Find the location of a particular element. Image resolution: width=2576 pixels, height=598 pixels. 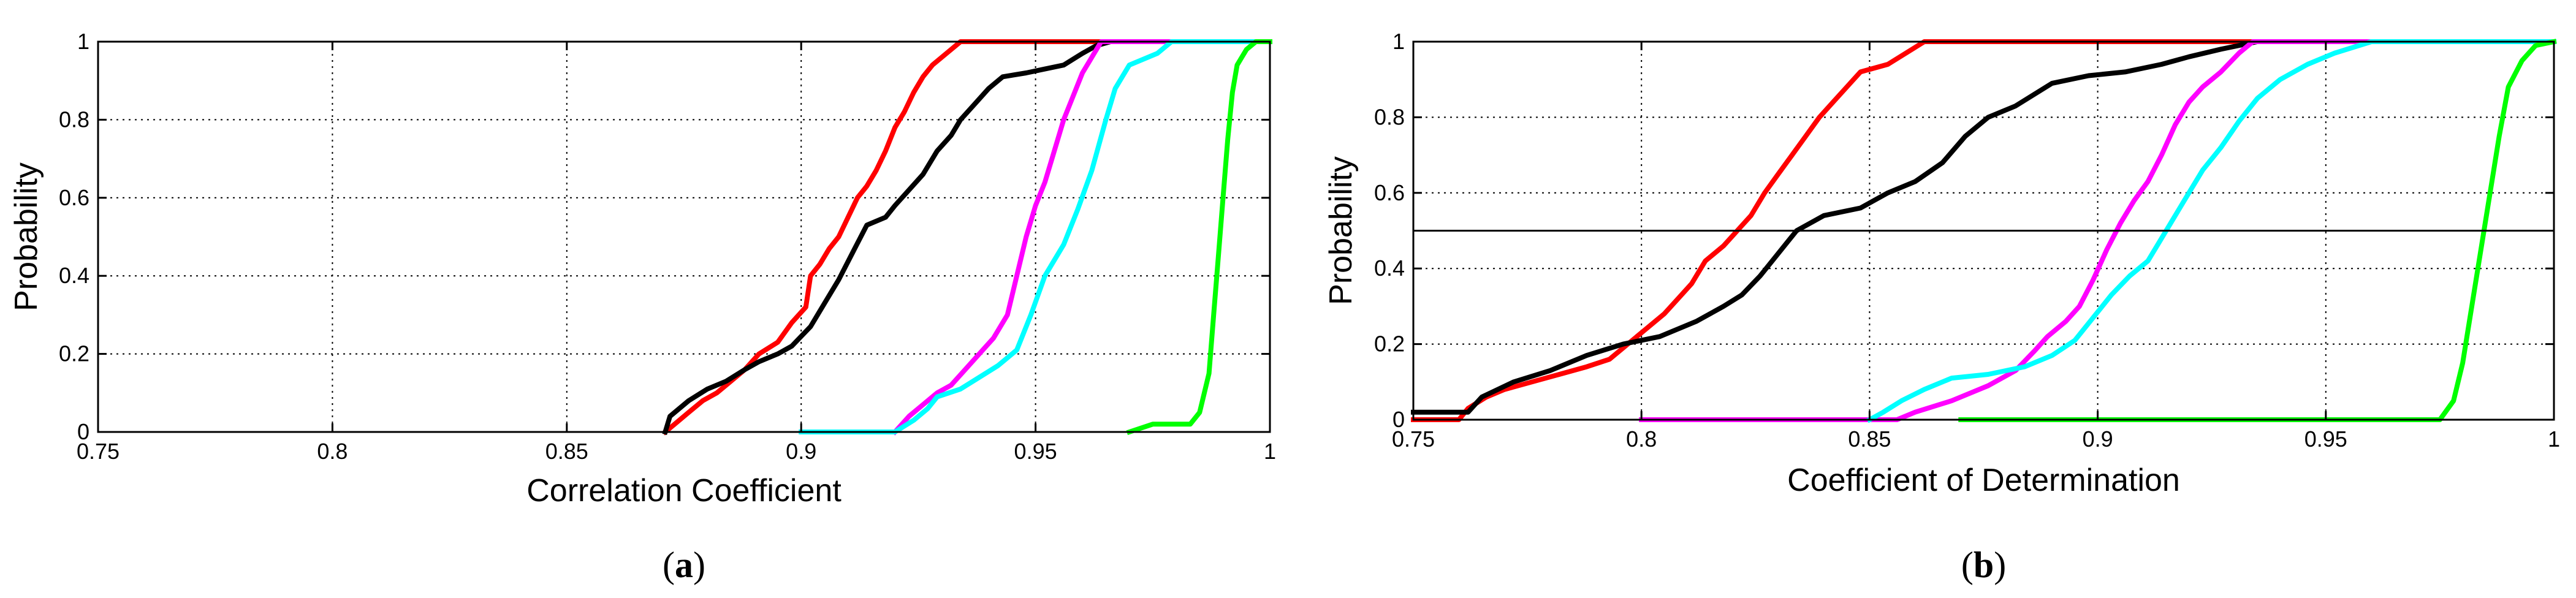

x-axis-label-a: Correlation Coefficient is located at coordinates (684, 491).